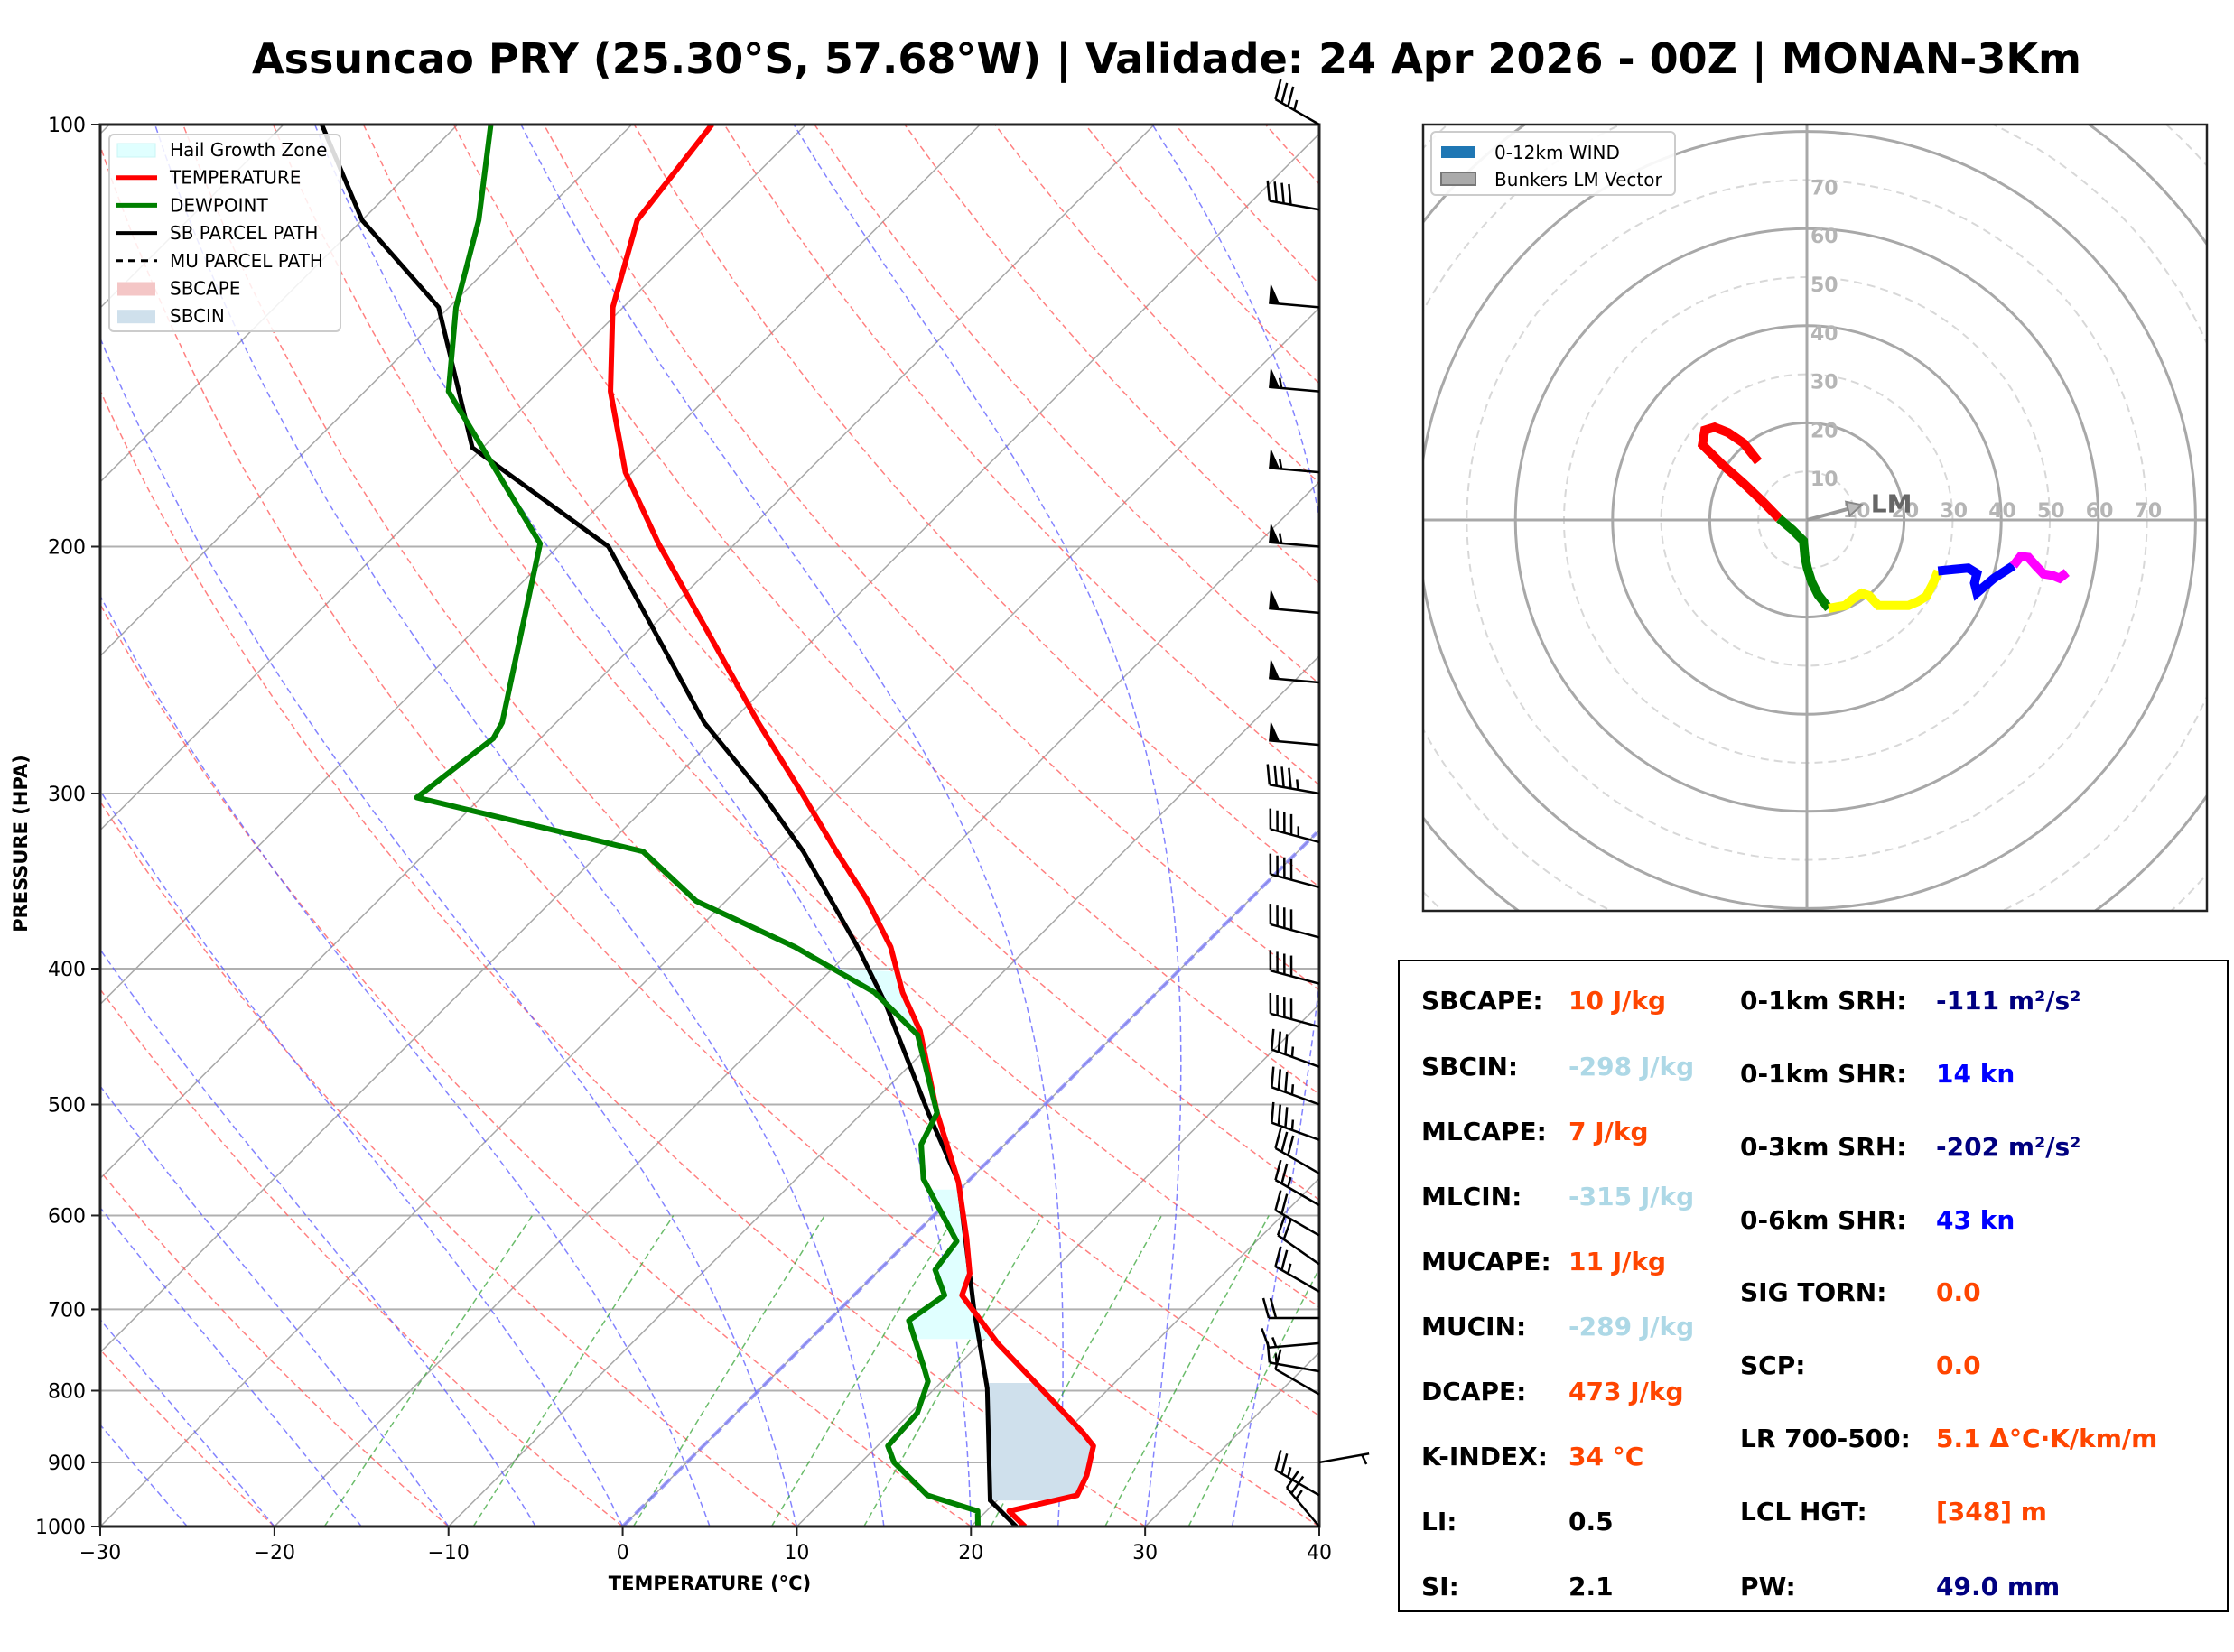  Describe the element at coordinates (1557, 152) in the screenshot. I see `legend-label: 0-12km WIND` at that location.